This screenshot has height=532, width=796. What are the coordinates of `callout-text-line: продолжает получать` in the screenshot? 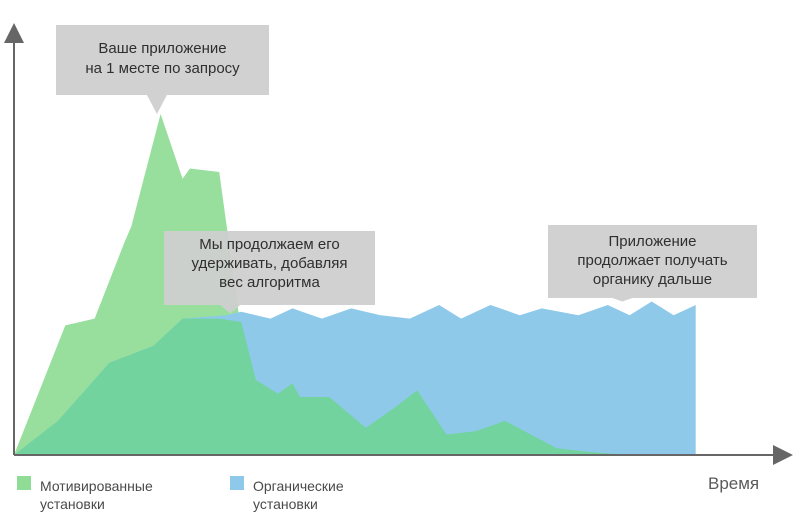 It's located at (652, 260).